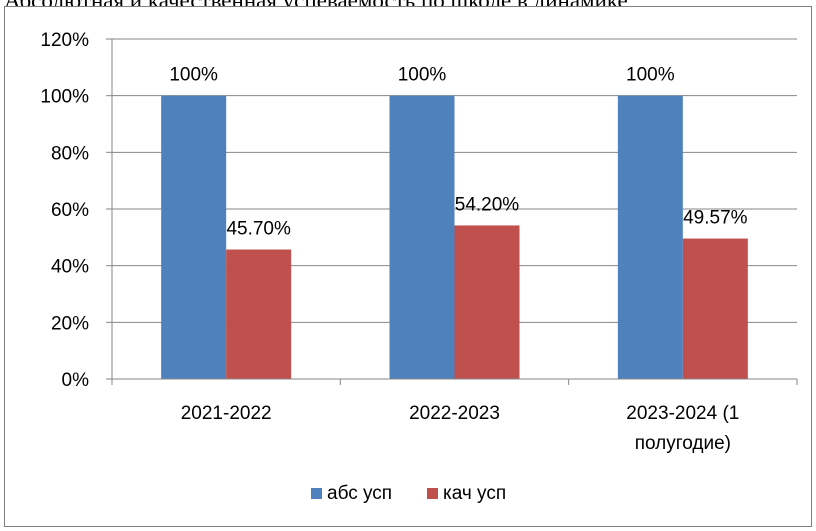  I want to click on y-tick-label: 120%, so click(64, 40).